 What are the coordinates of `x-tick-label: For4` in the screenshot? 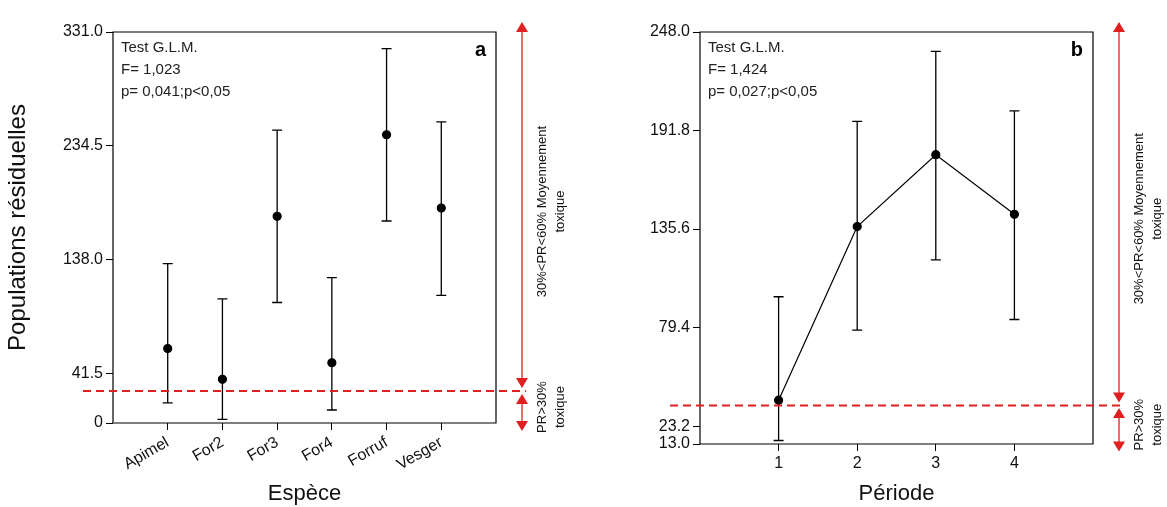 It's located at (317, 448).